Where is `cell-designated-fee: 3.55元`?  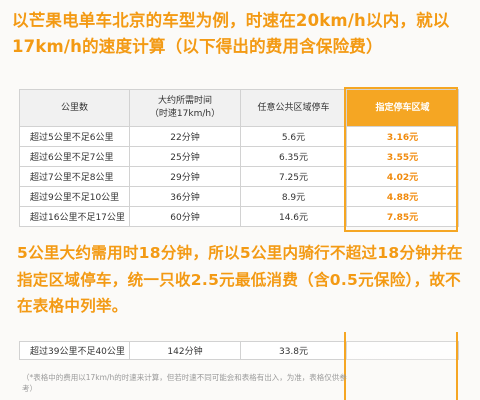 cell-designated-fee: 3.55元 is located at coordinates (402, 156).